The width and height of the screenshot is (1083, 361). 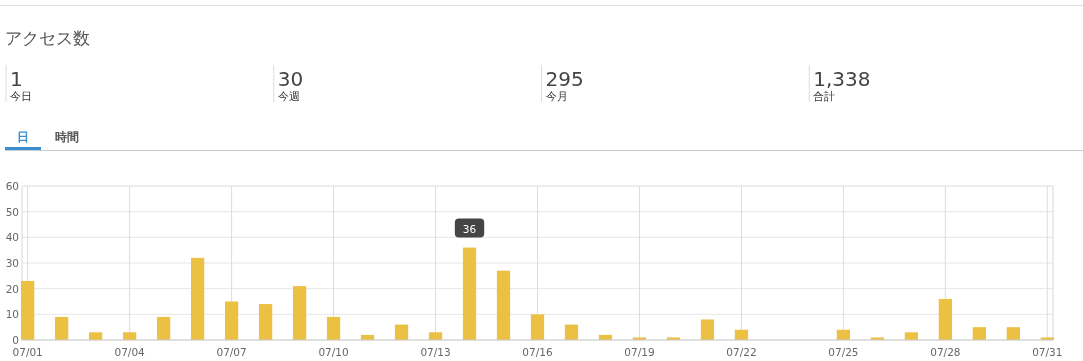 I want to click on xtick: 07/25, so click(x=843, y=352).